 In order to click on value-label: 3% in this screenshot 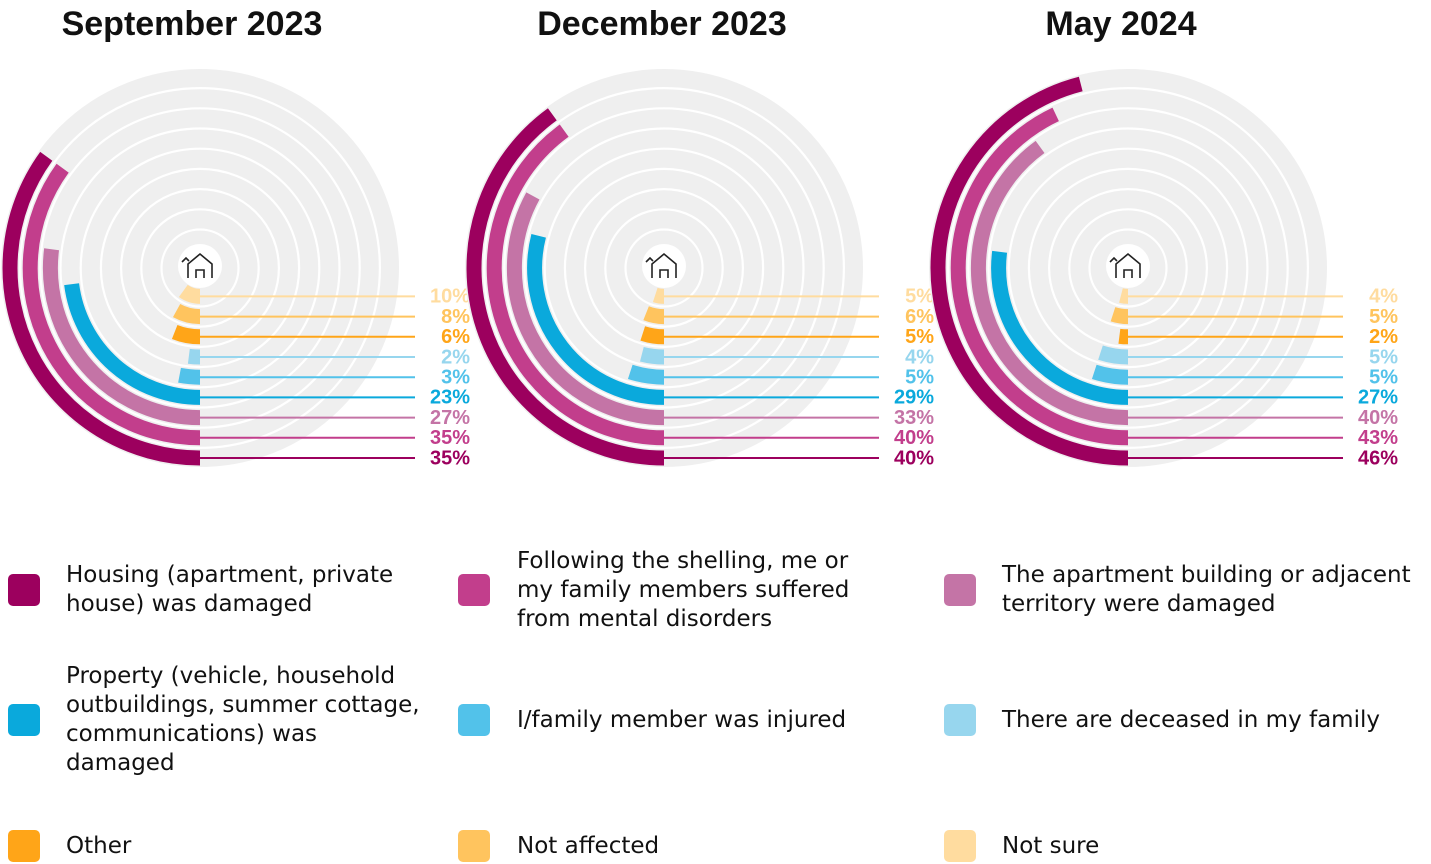, I will do `click(455, 377)`.